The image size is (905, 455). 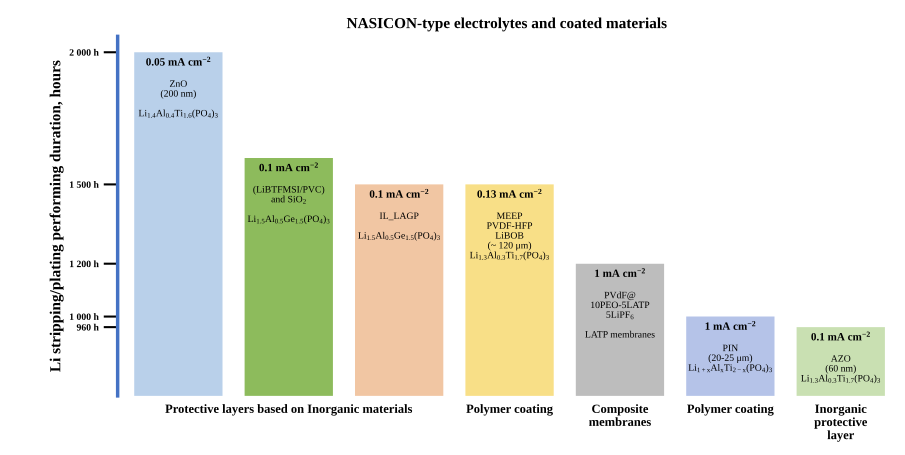 I want to click on y-axis-title: Li stripping/plating performing duration, hours, so click(x=57, y=216).